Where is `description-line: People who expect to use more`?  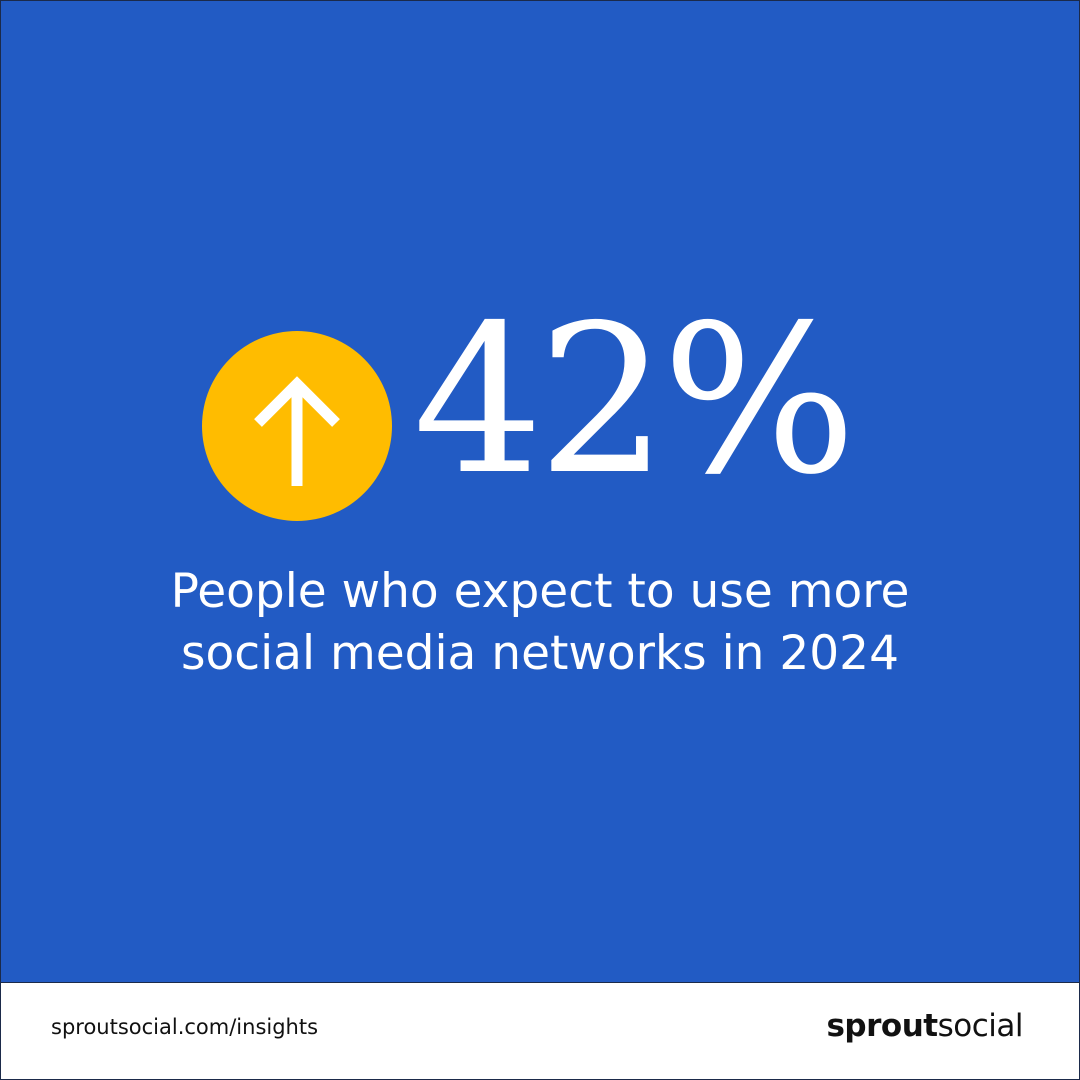
description-line: People who expect to use more is located at coordinates (540, 591).